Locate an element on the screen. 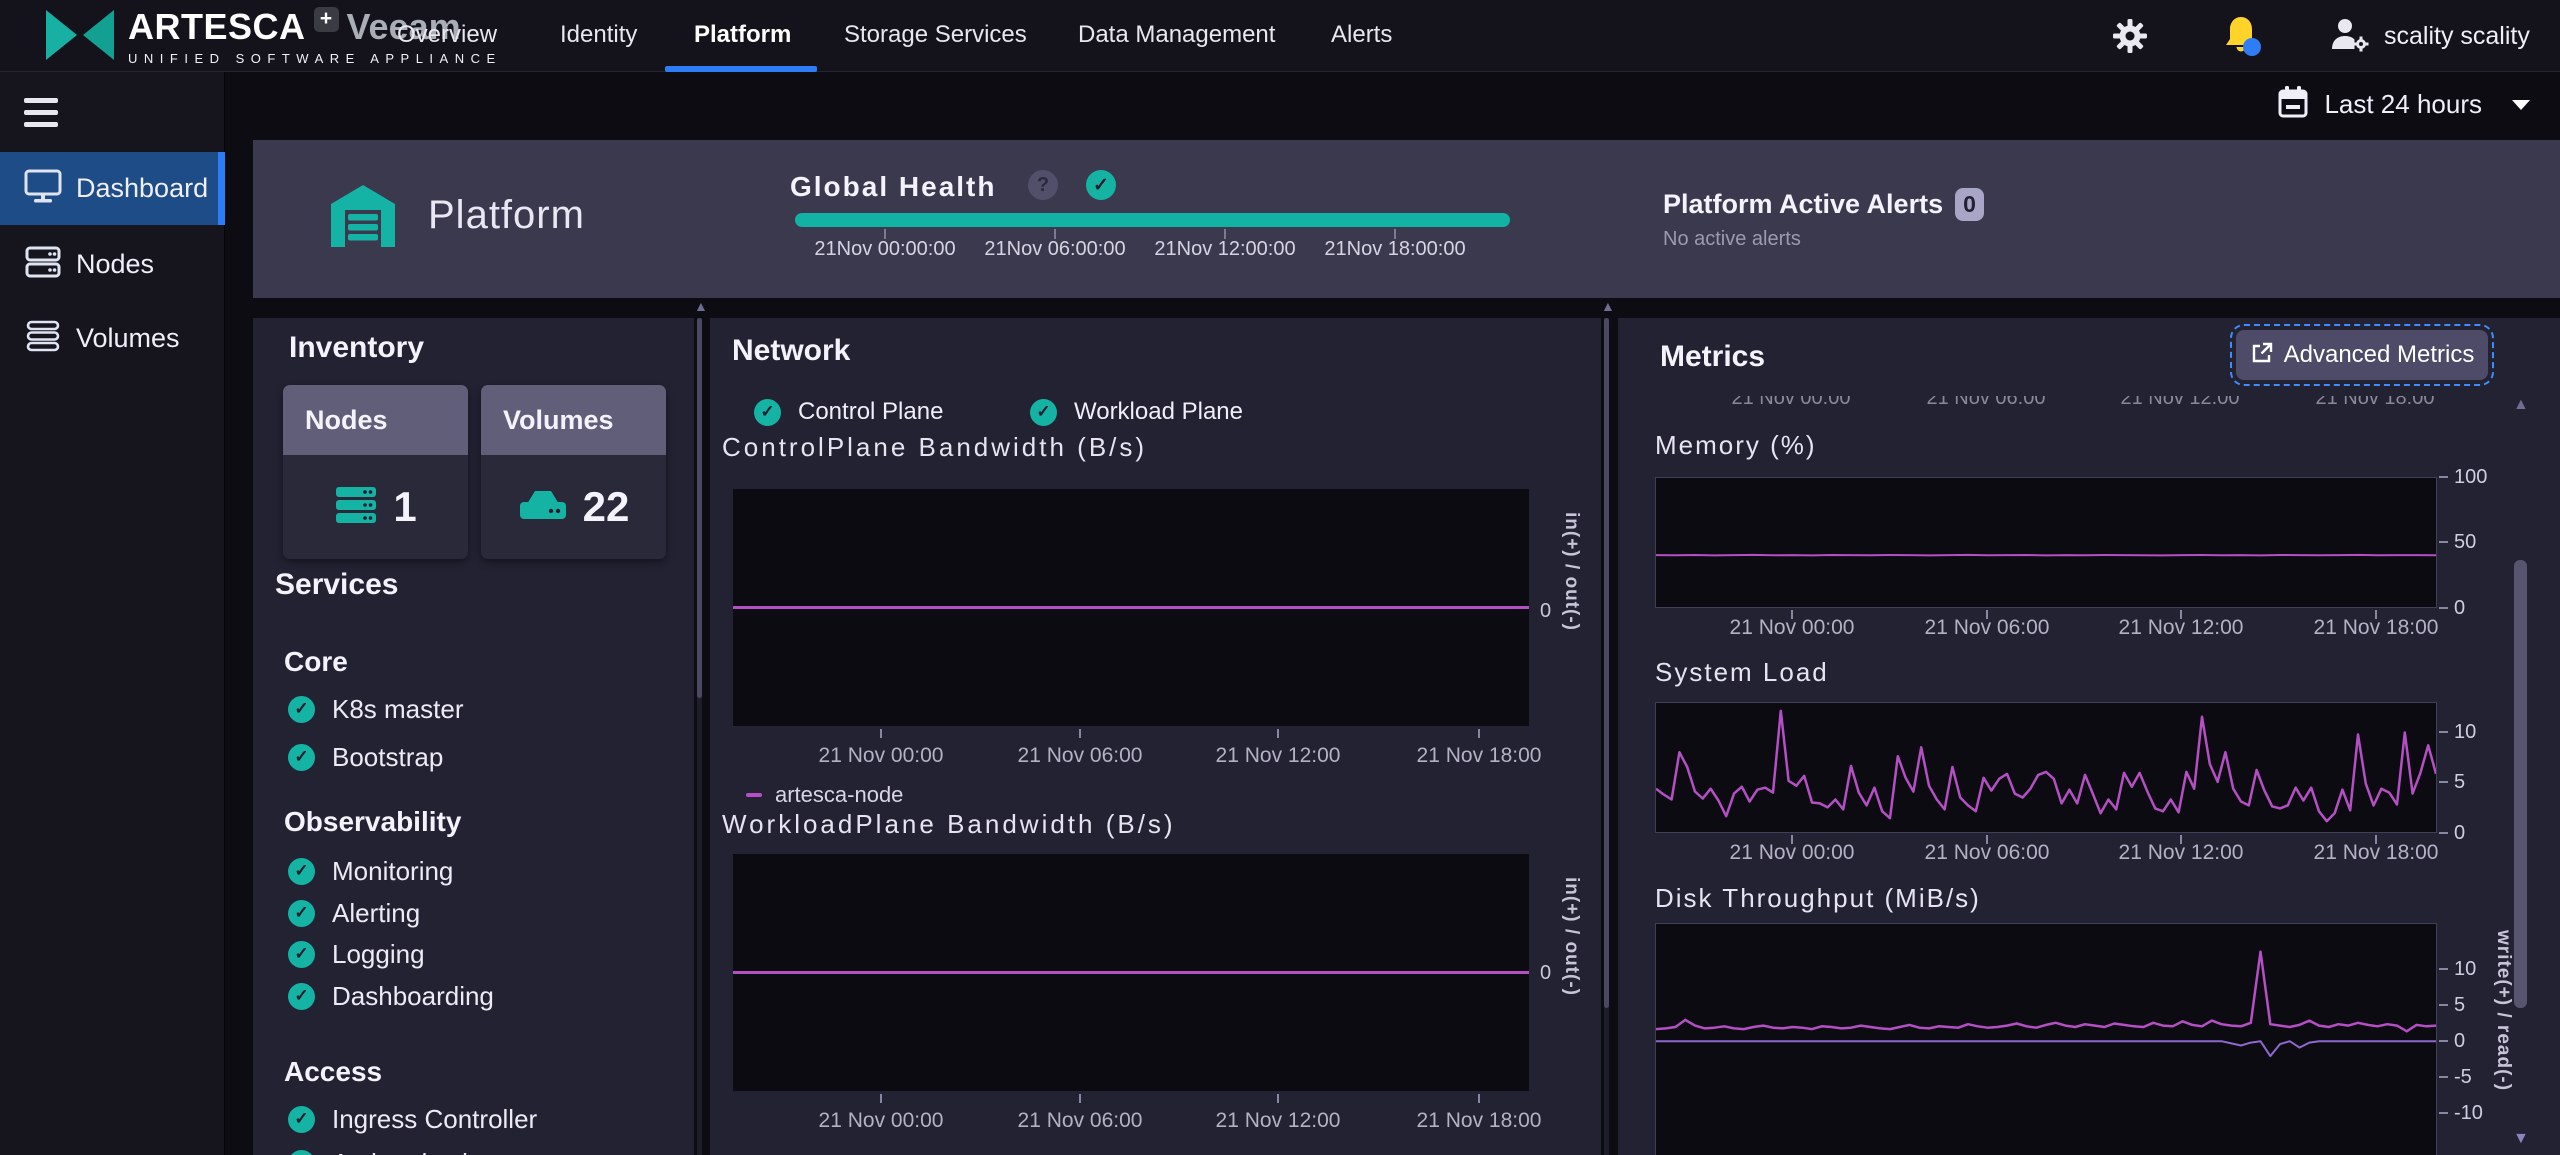 This screenshot has height=1155, width=2560. time-range-label: Last 24 hours is located at coordinates (2403, 104).